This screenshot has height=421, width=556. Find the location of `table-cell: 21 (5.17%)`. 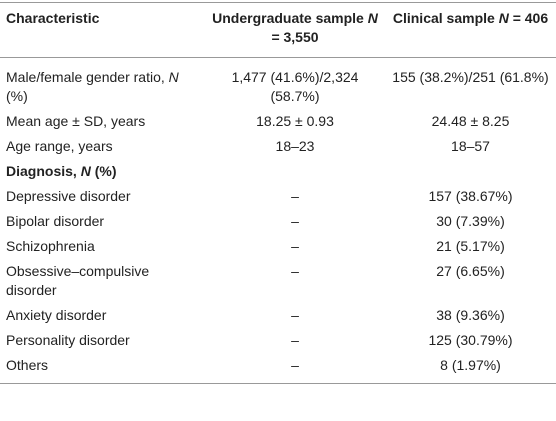

table-cell: 21 (5.17%) is located at coordinates (470, 246).